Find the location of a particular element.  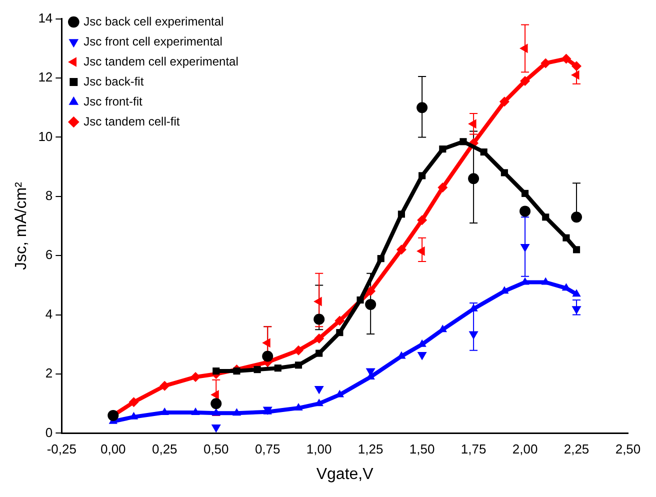

x-tick-label: 1,25 is located at coordinates (371, 449).